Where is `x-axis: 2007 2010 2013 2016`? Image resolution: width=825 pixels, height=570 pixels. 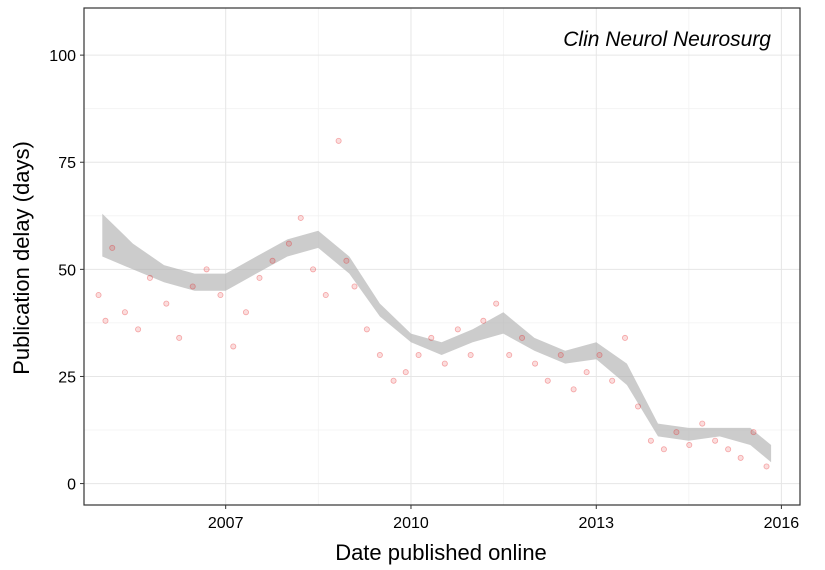
x-axis: 2007 2010 2013 2016 is located at coordinates (503, 518).